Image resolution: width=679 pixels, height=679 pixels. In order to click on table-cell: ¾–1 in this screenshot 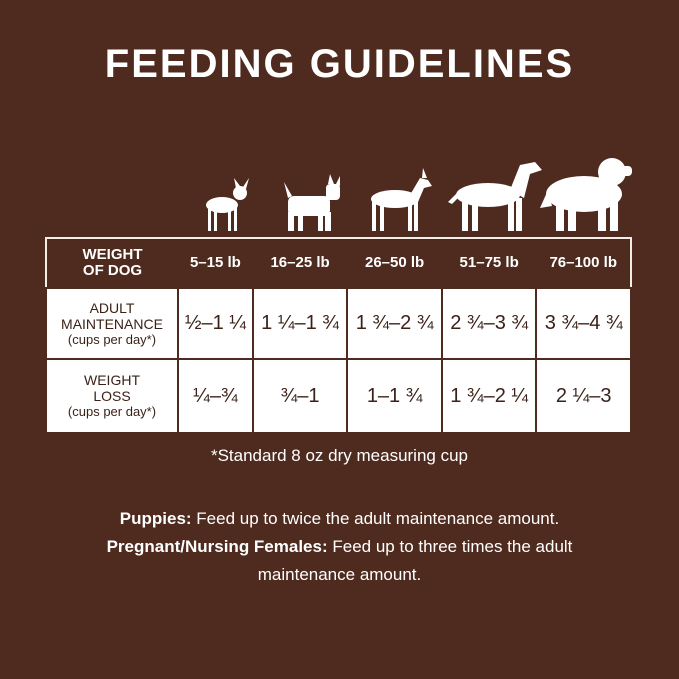, I will do `click(300, 396)`.